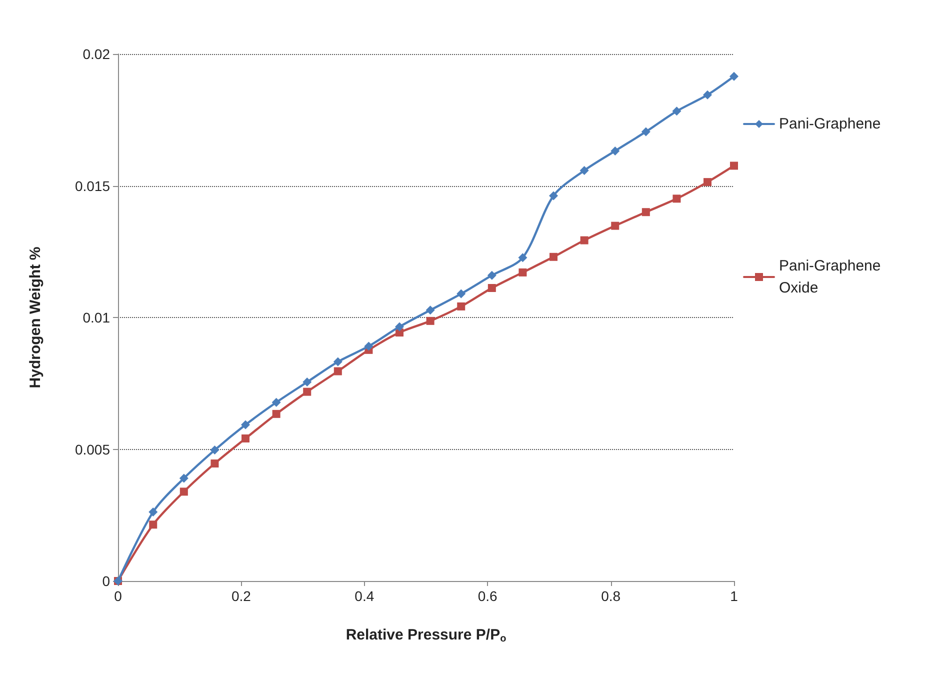  What do you see at coordinates (364, 596) in the screenshot?
I see `x-tick-label: 0.4` at bounding box center [364, 596].